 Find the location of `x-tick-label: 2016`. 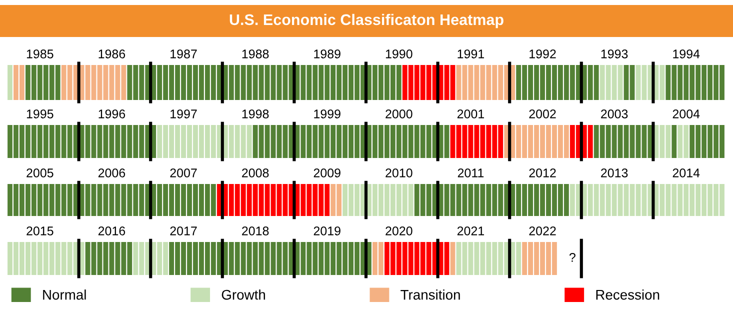

x-tick-label: 2016 is located at coordinates (112, 231).